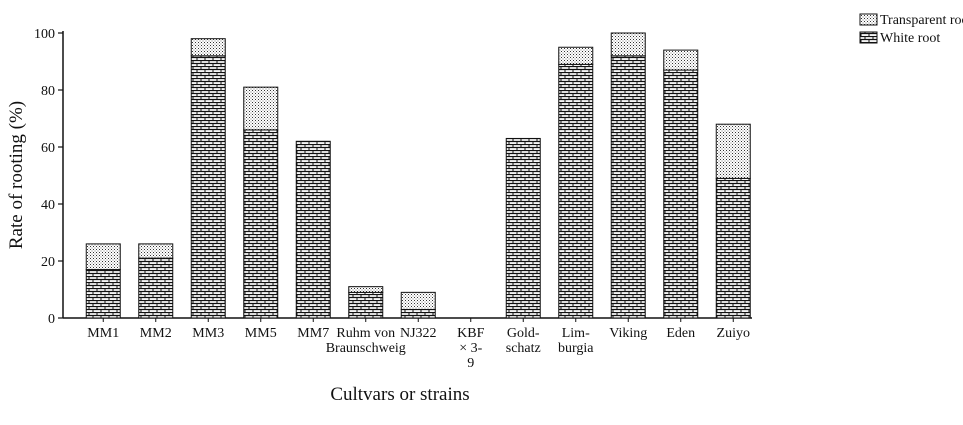 Image resolution: width=963 pixels, height=425 pixels. I want to click on x-tick-label: Ruhm von Braunschweig, so click(365, 341).